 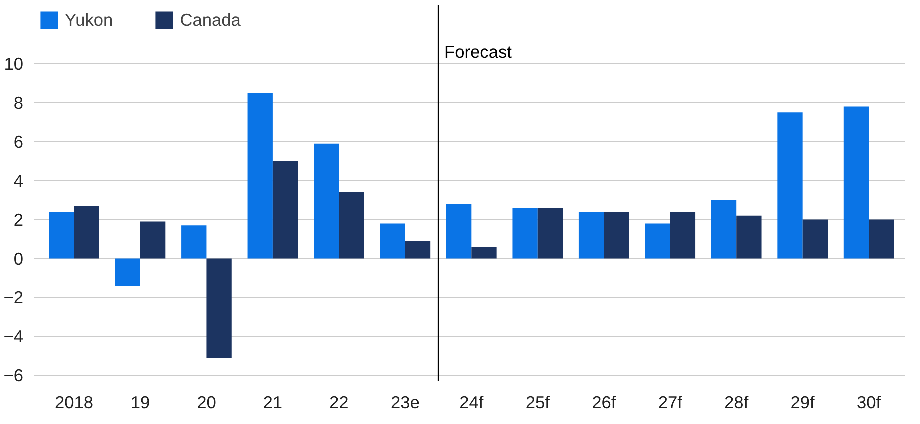 I want to click on x-tick-label: 26f, so click(x=604, y=402).